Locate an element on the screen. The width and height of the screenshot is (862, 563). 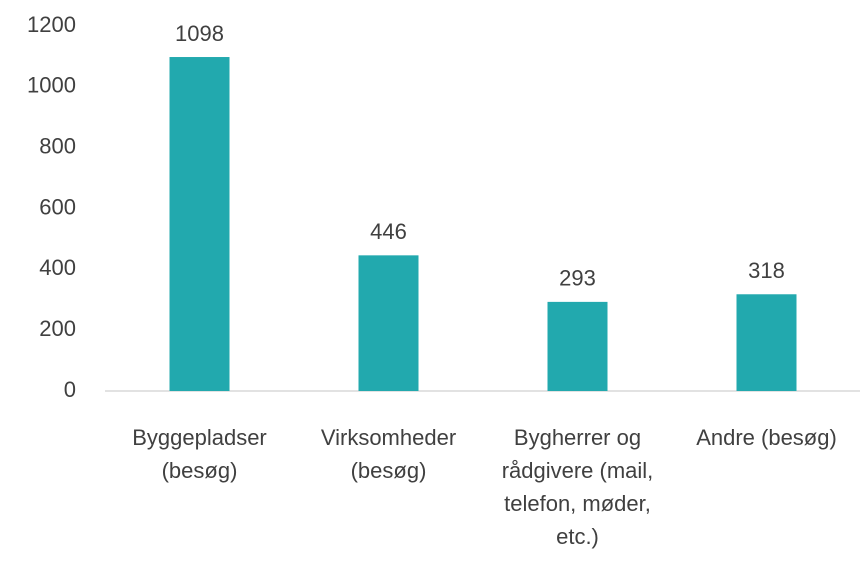
y-tick-label: 1000 is located at coordinates (51, 85).